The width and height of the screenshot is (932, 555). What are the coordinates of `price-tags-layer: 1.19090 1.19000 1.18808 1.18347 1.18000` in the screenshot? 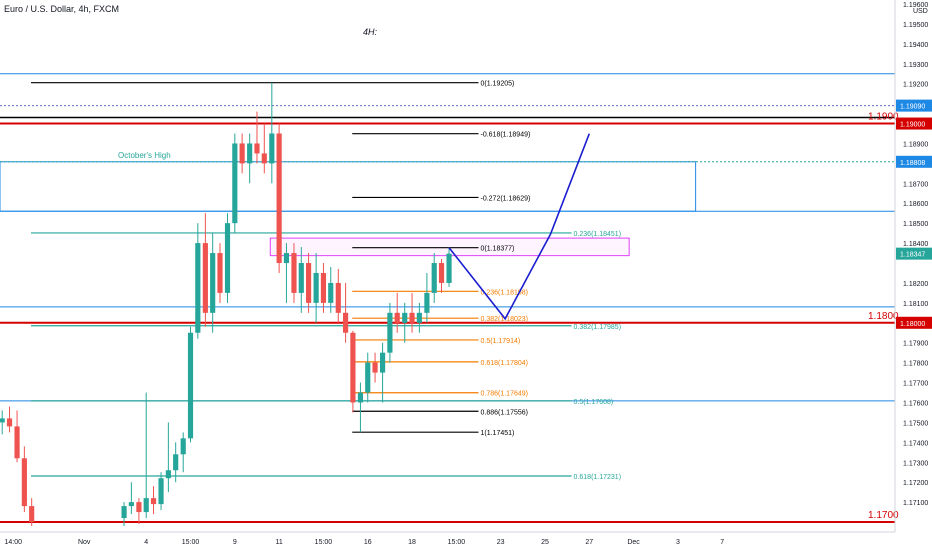 It's located at (914, 214).